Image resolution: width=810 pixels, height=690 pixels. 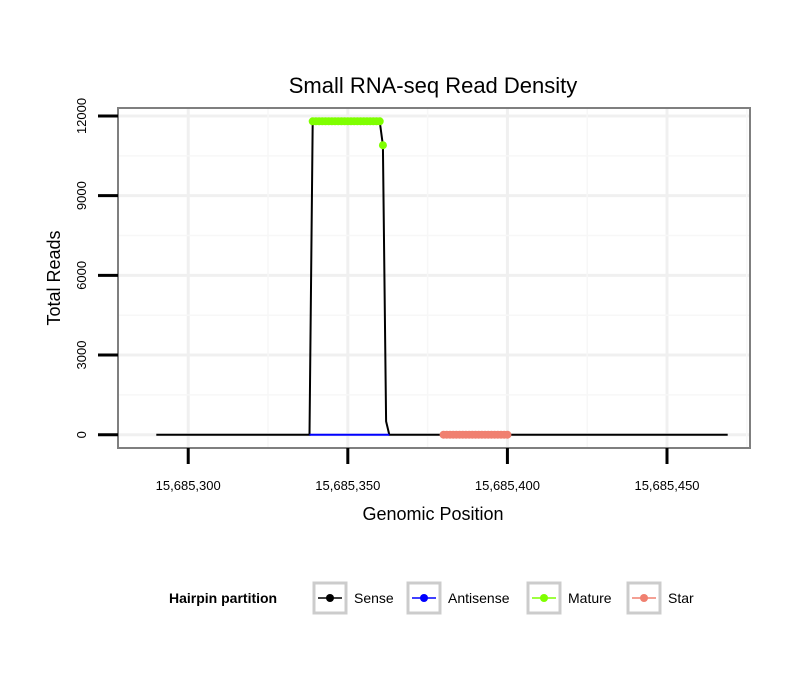 What do you see at coordinates (96, 268) in the screenshot?
I see `y-axis: 0 3000 6000 9000 12000` at bounding box center [96, 268].